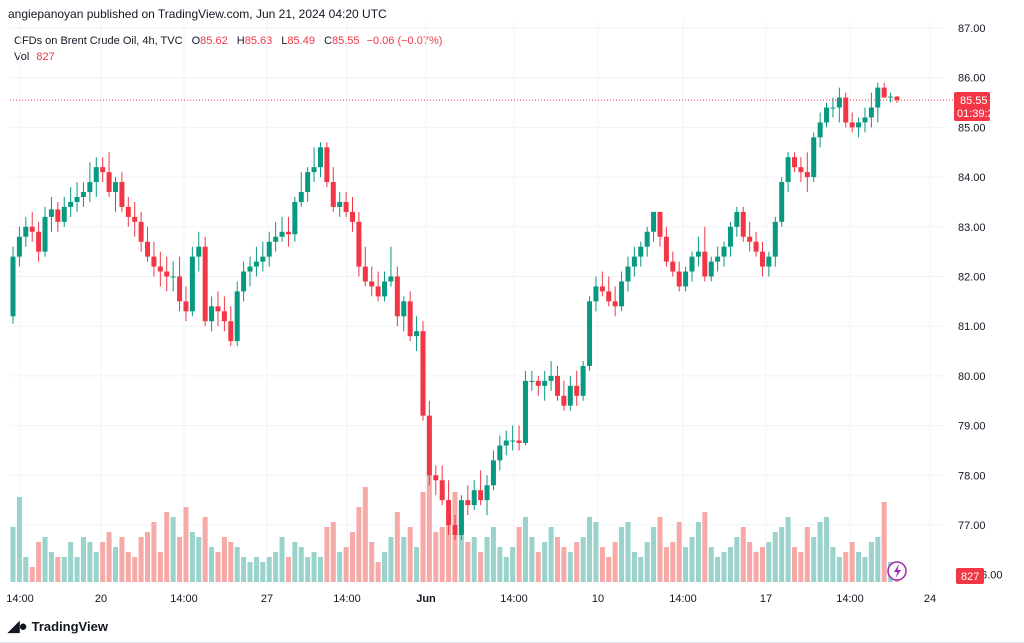 This screenshot has height=643, width=1024. I want to click on footer-brand: ◢● TradingView, so click(58, 626).